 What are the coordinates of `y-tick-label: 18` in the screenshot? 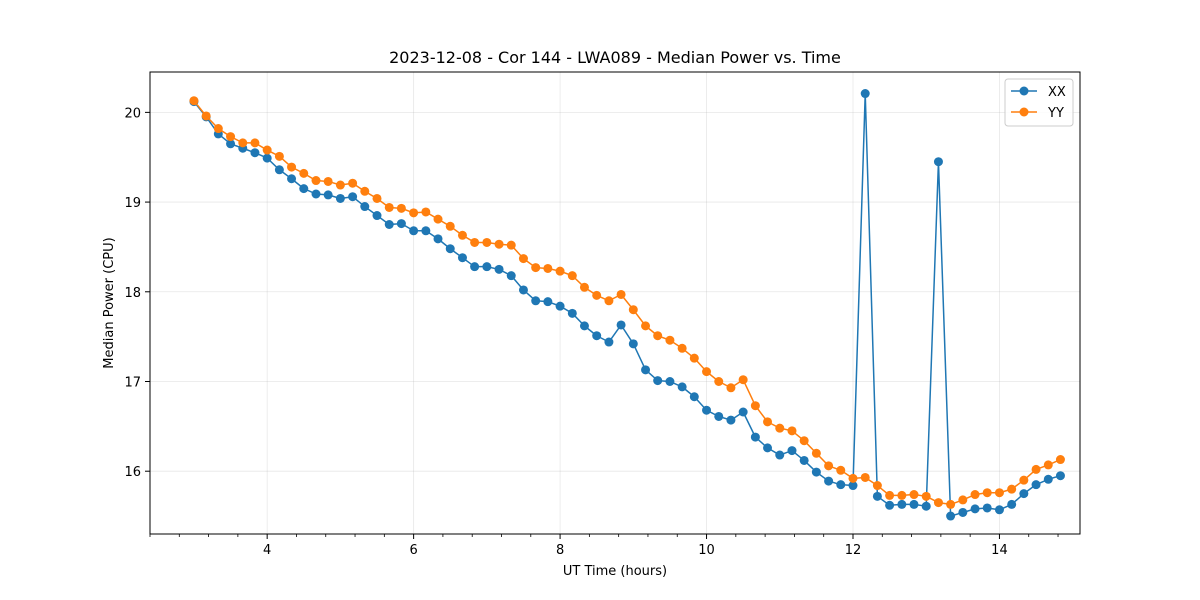 It's located at (132, 293).